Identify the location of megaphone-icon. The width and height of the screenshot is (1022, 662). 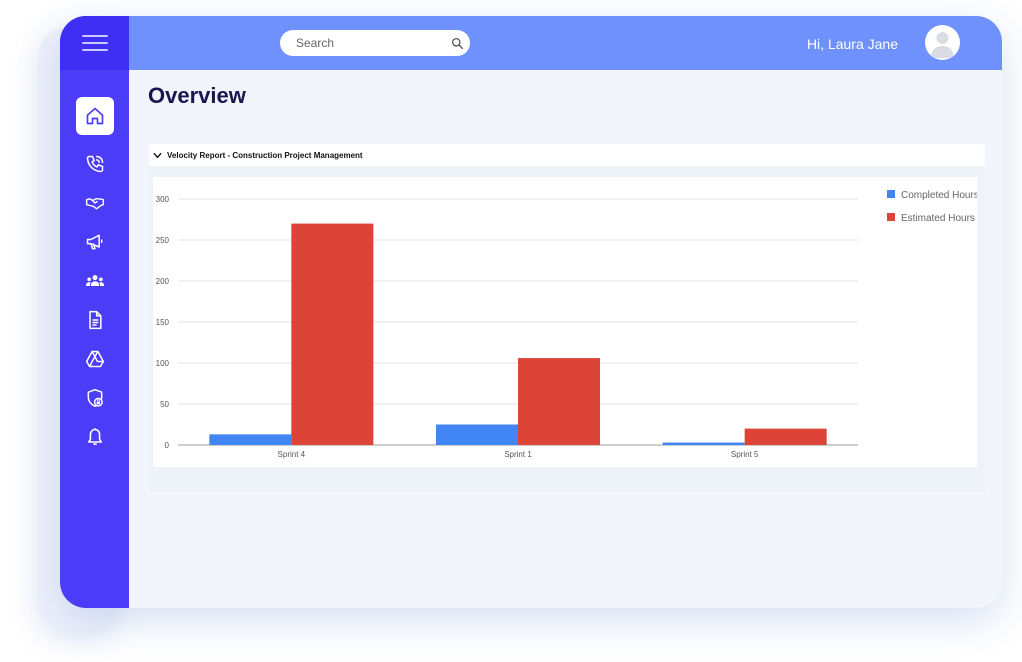
(94, 241).